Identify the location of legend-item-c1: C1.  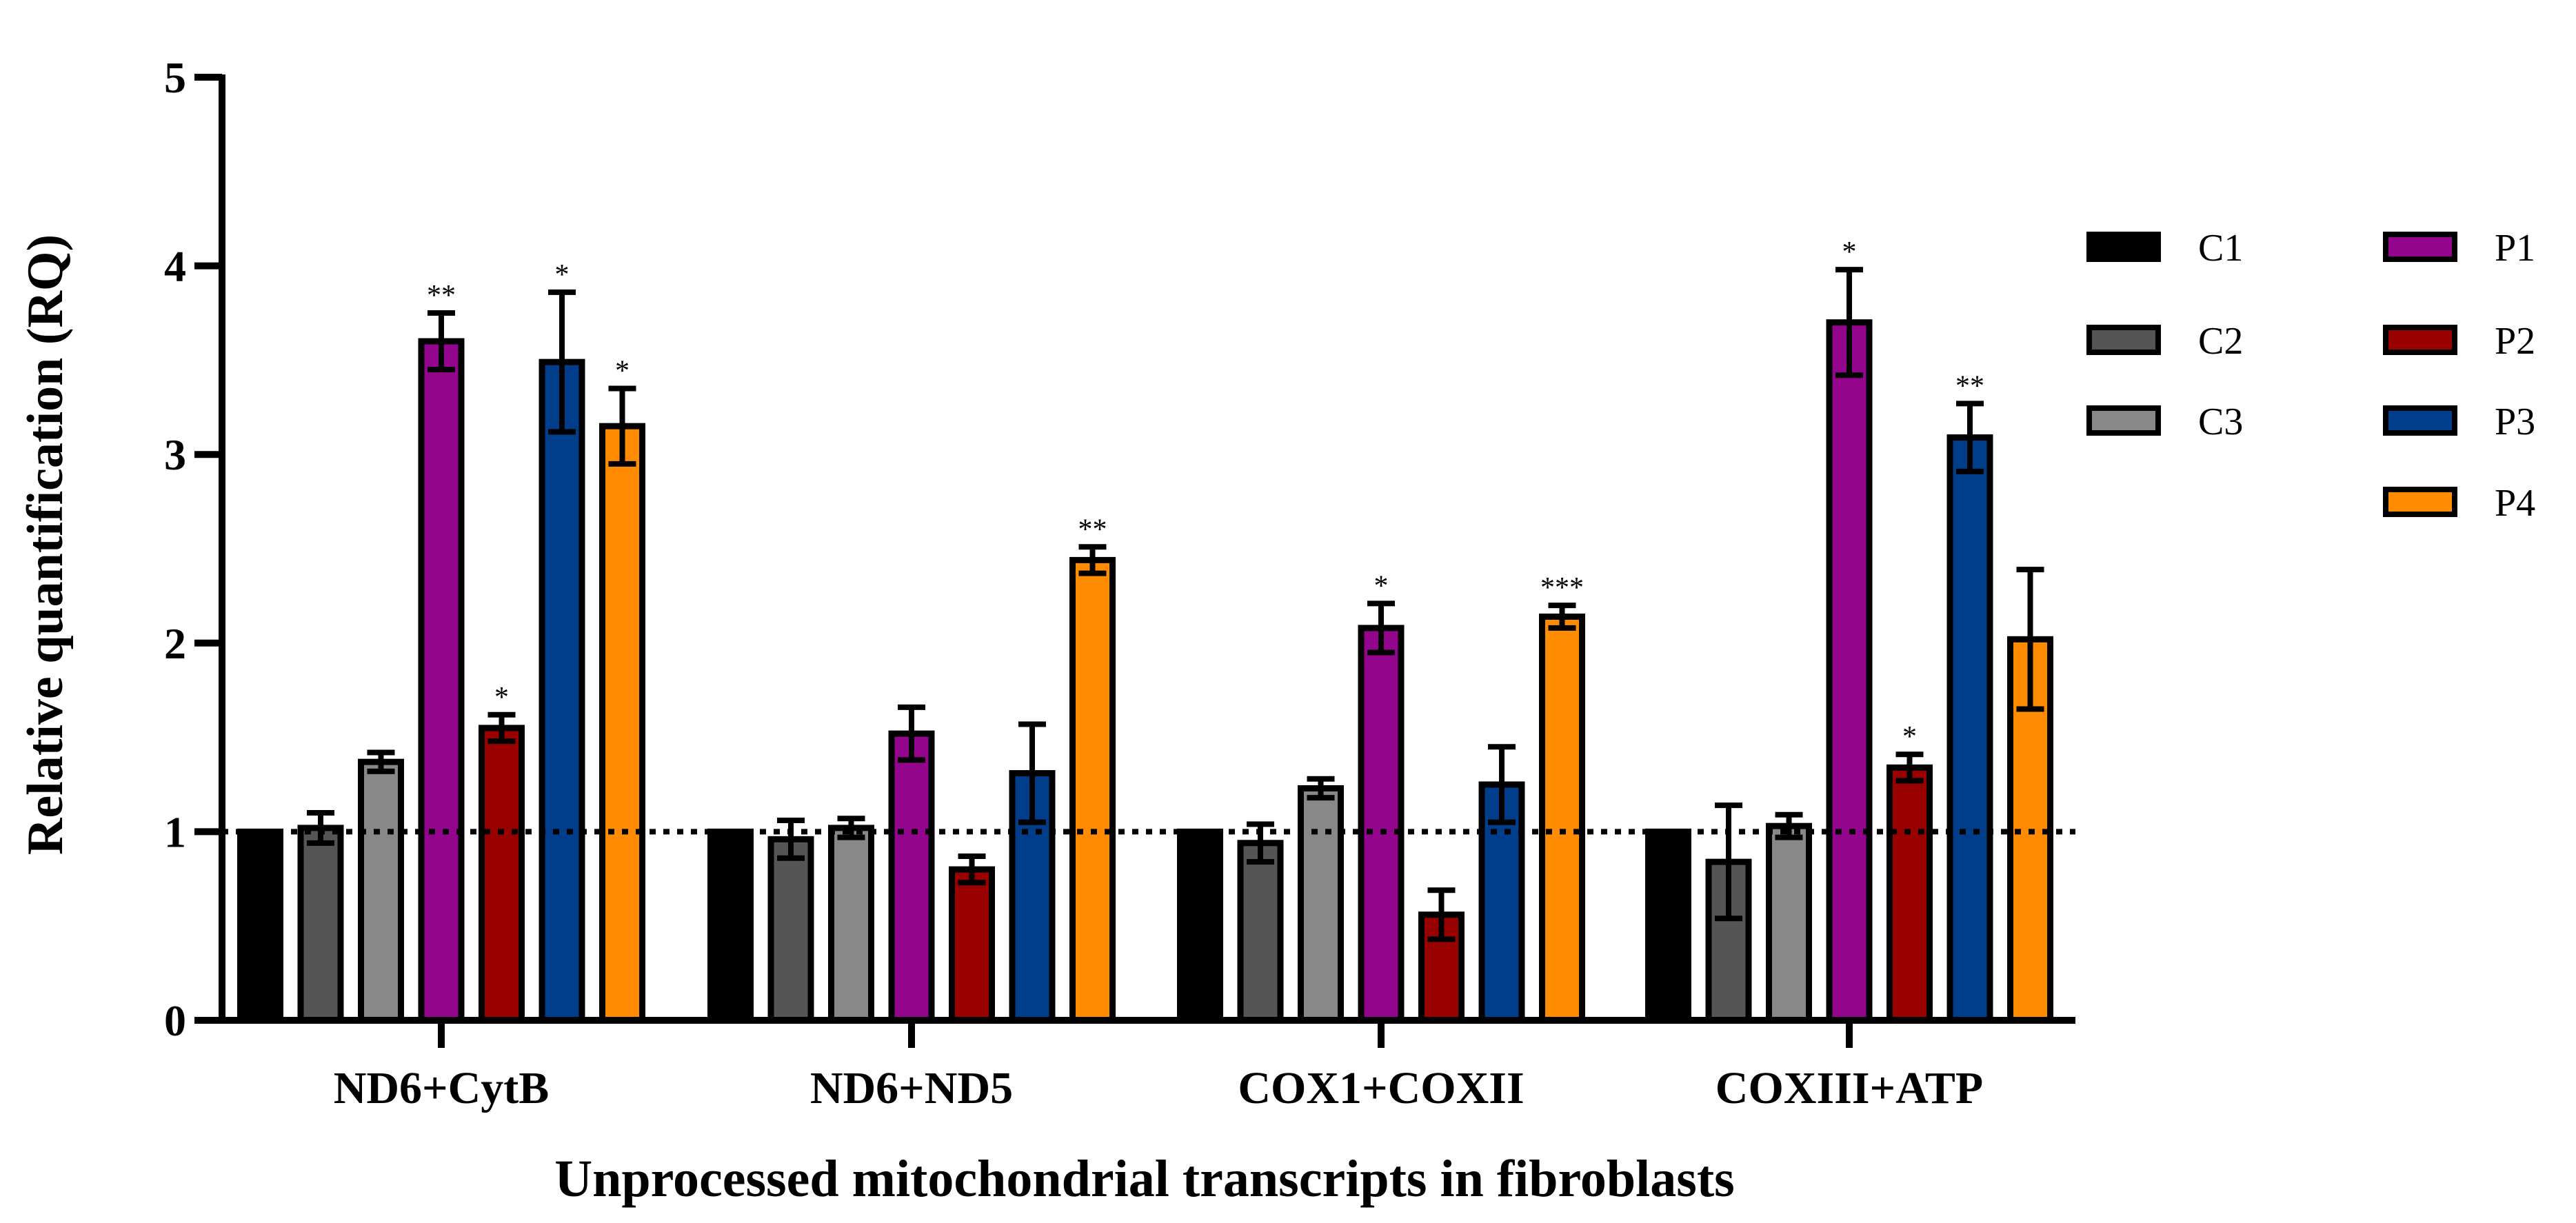
(2164, 248).